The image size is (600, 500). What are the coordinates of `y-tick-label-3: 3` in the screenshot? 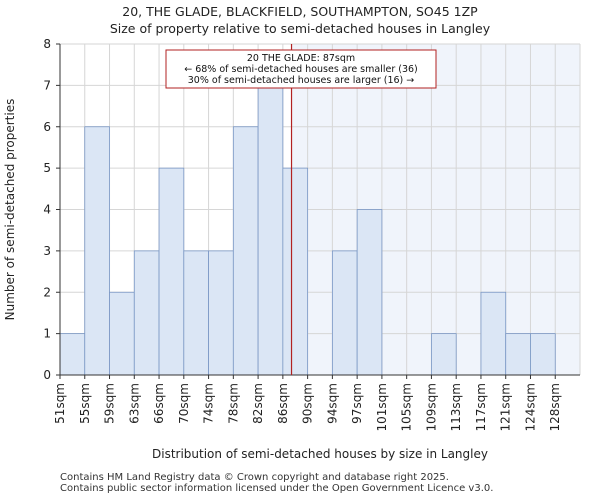 It's located at (47, 251).